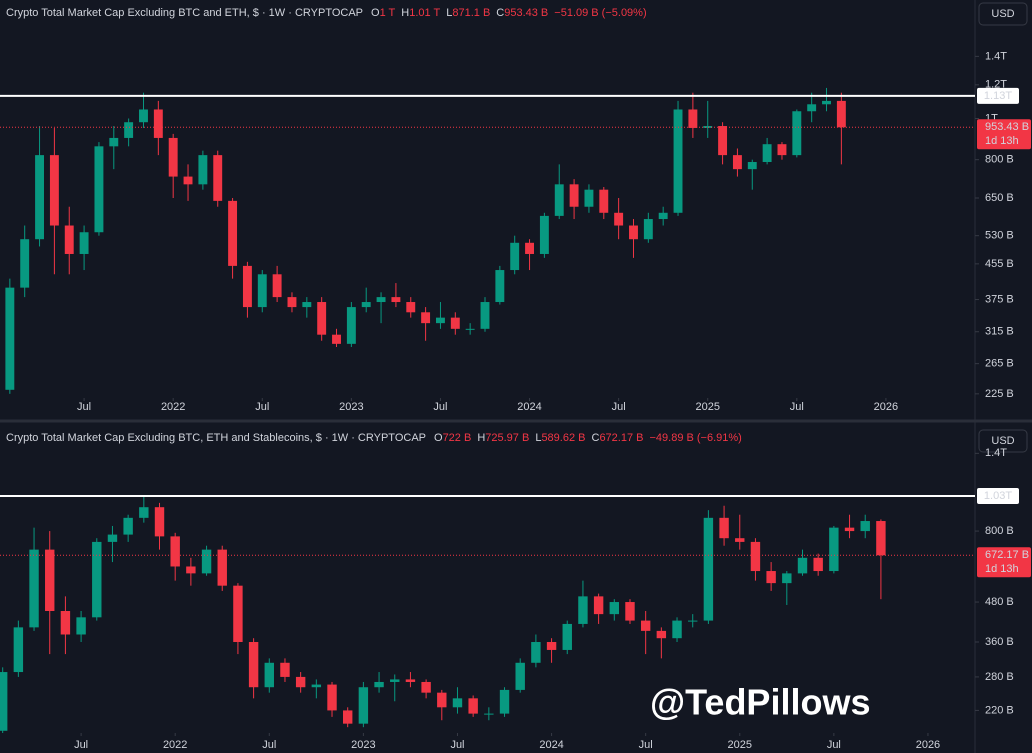  Describe the element at coordinates (457, 438) in the screenshot. I see `quote-value: 722 B` at that location.